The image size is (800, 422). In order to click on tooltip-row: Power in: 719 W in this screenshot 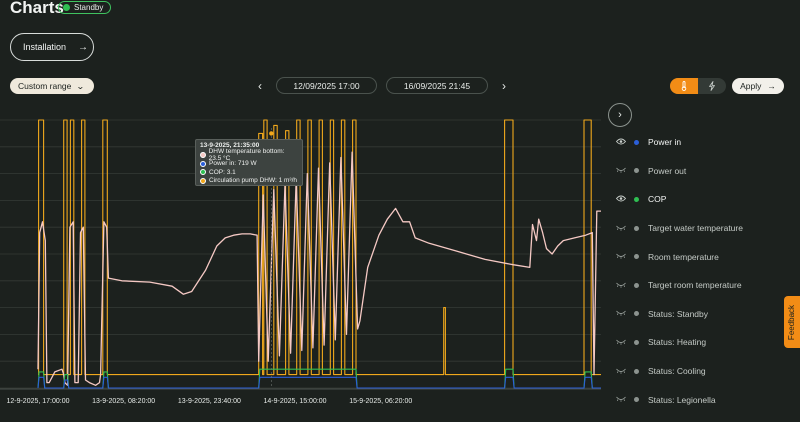, I will do `click(249, 164)`.